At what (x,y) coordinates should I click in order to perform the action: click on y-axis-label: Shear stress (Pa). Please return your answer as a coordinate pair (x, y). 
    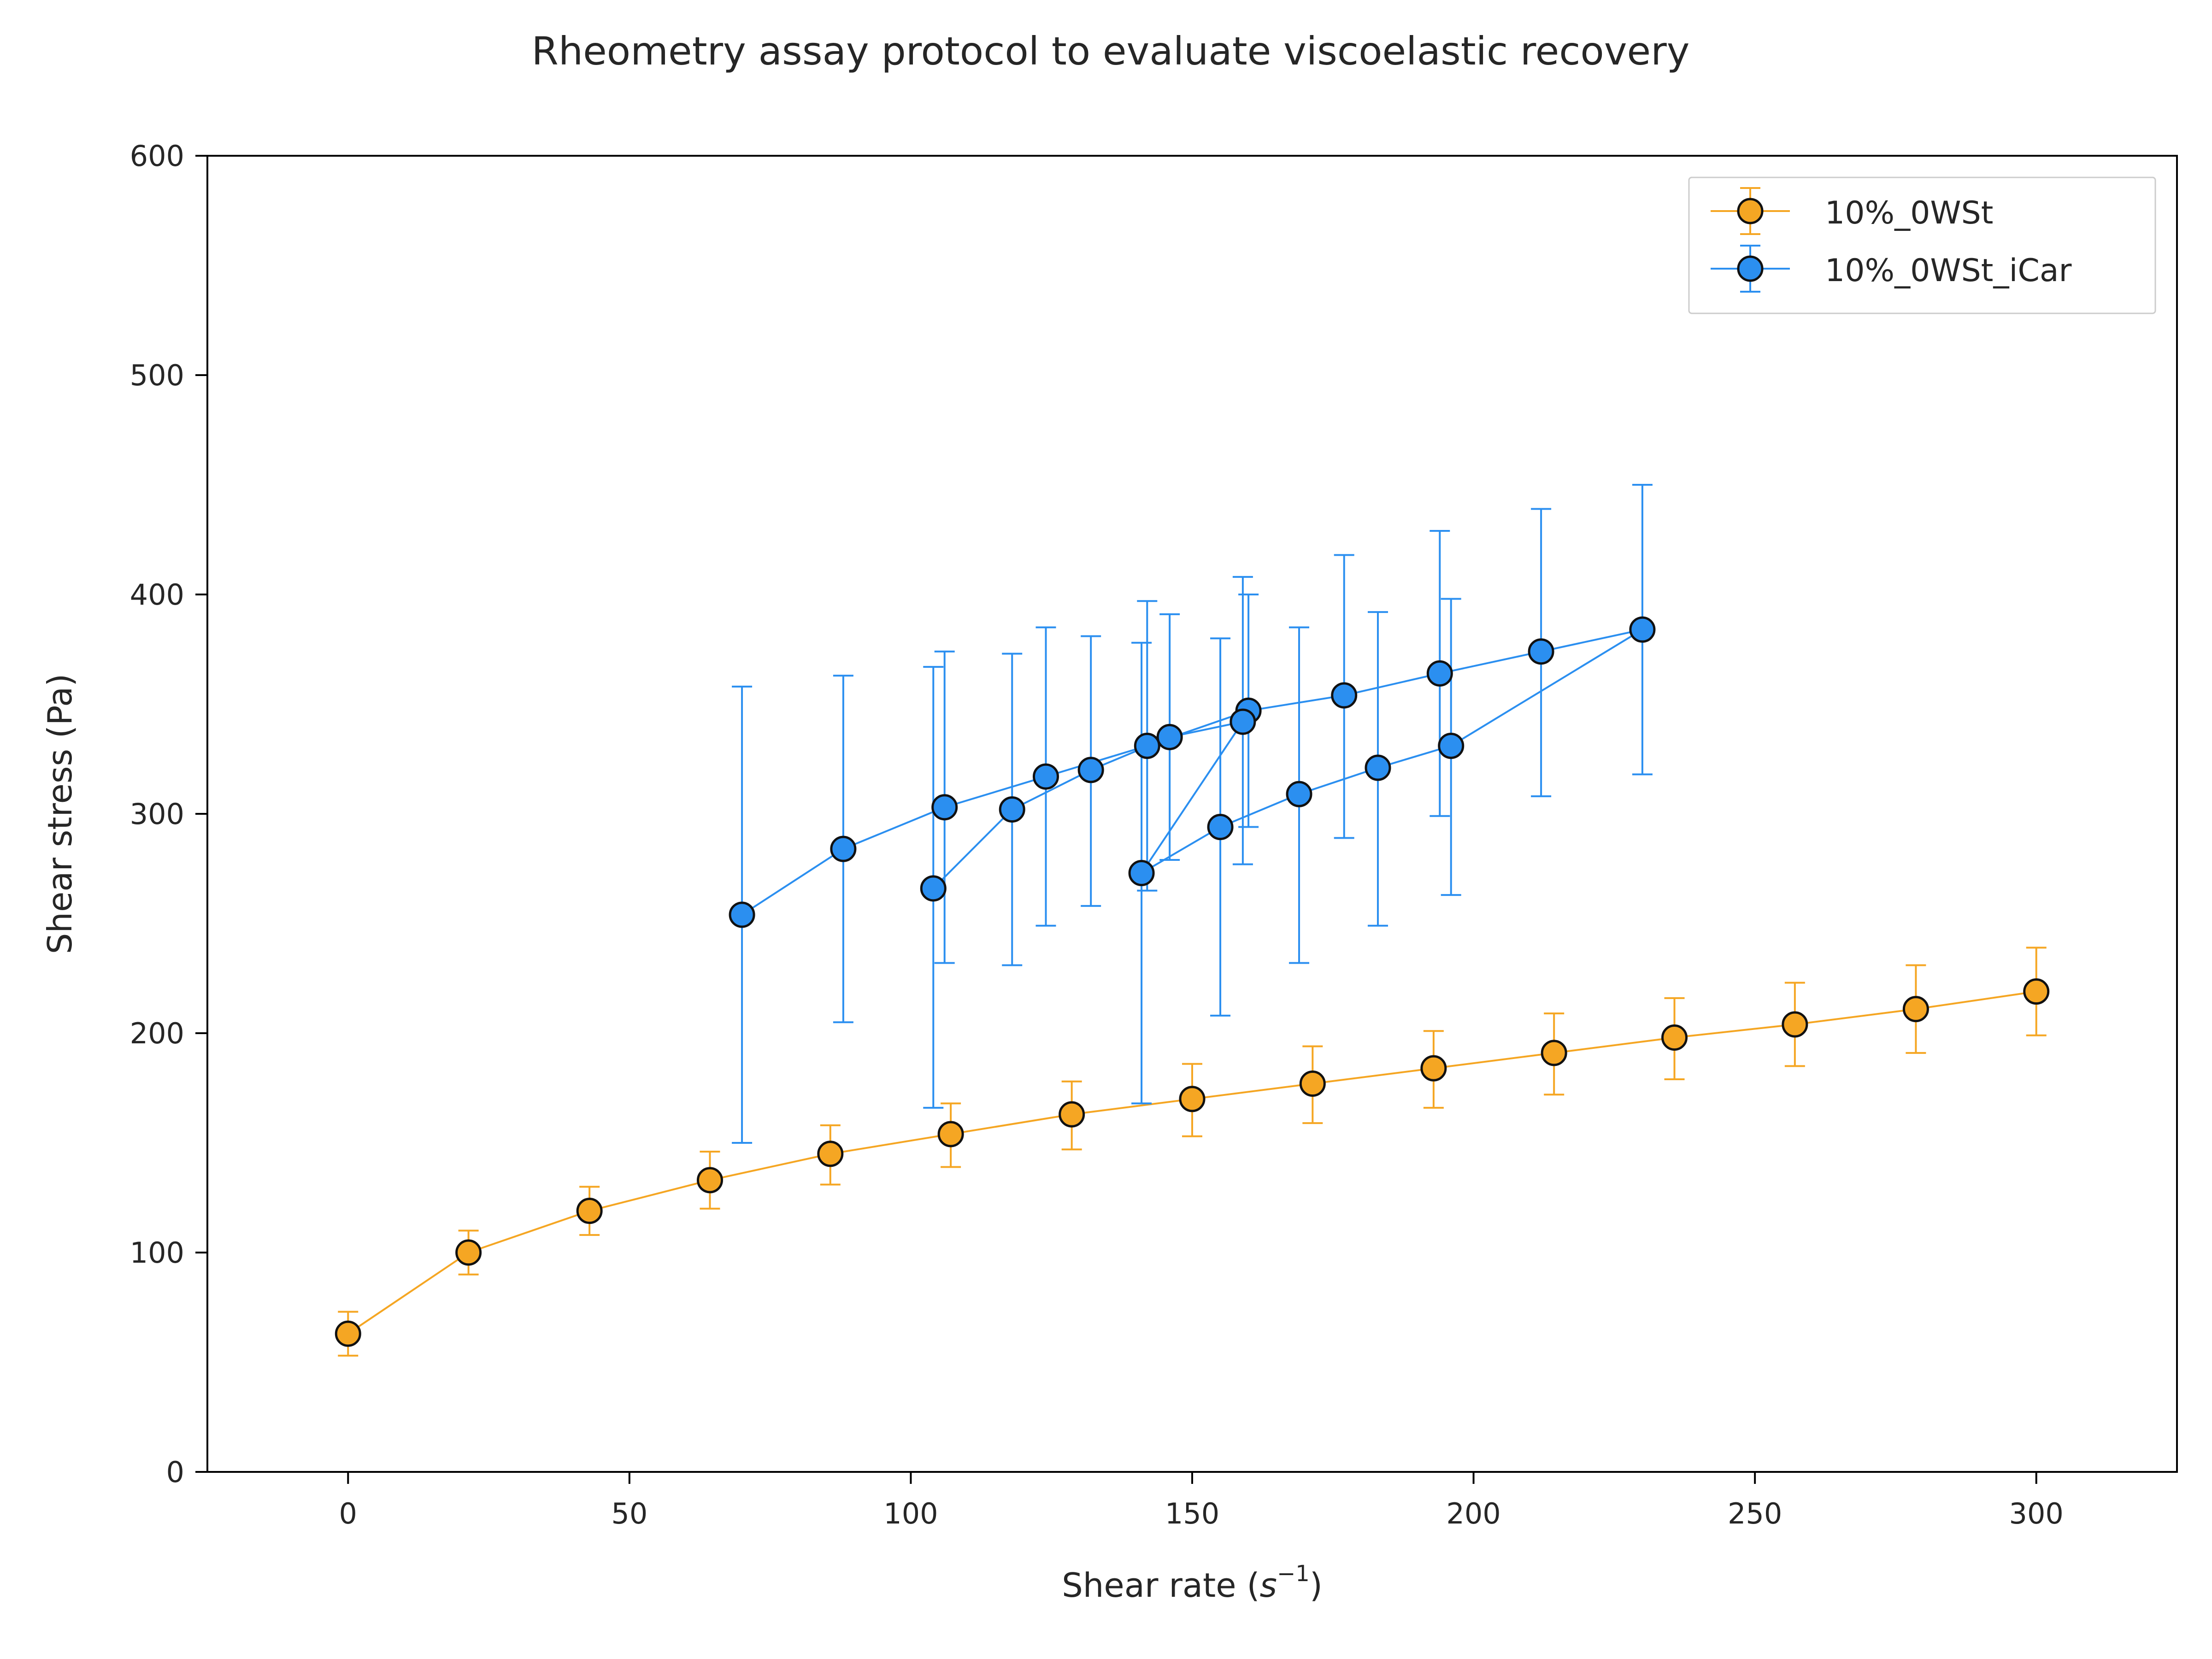
    Looking at the image, I should click on (60, 814).